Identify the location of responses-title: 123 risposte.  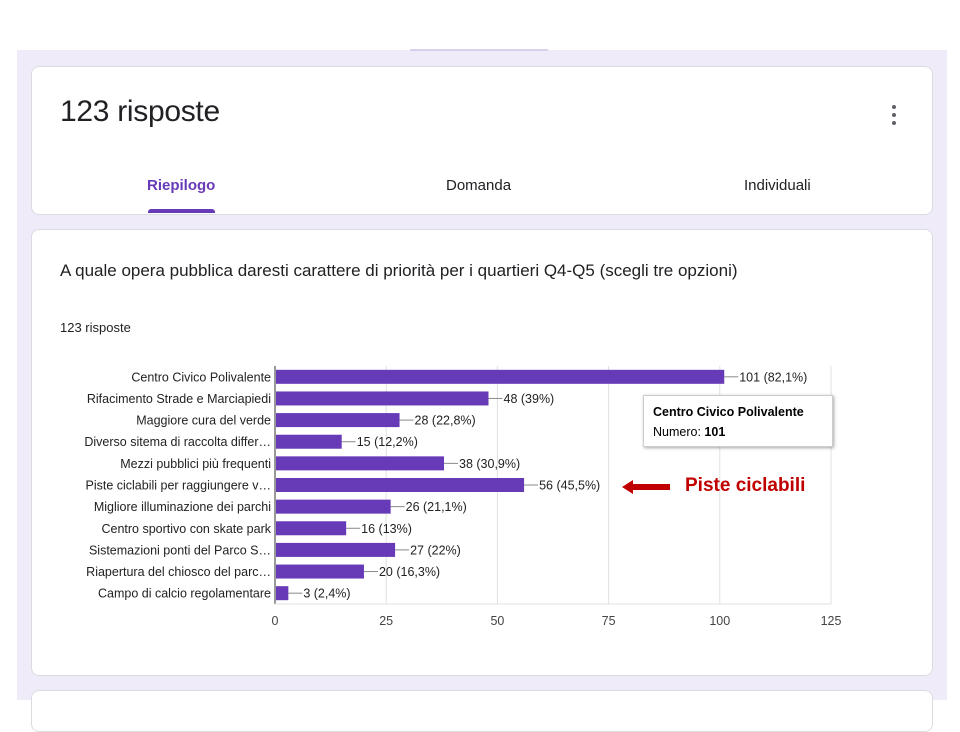
(140, 111).